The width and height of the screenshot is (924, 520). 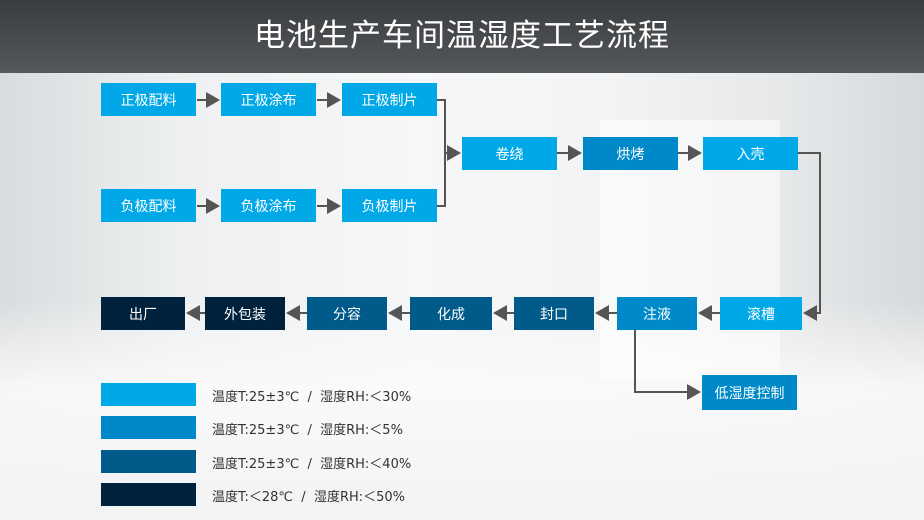 What do you see at coordinates (389, 205) in the screenshot?
I see `step-negative-cut: 负极制片` at bounding box center [389, 205].